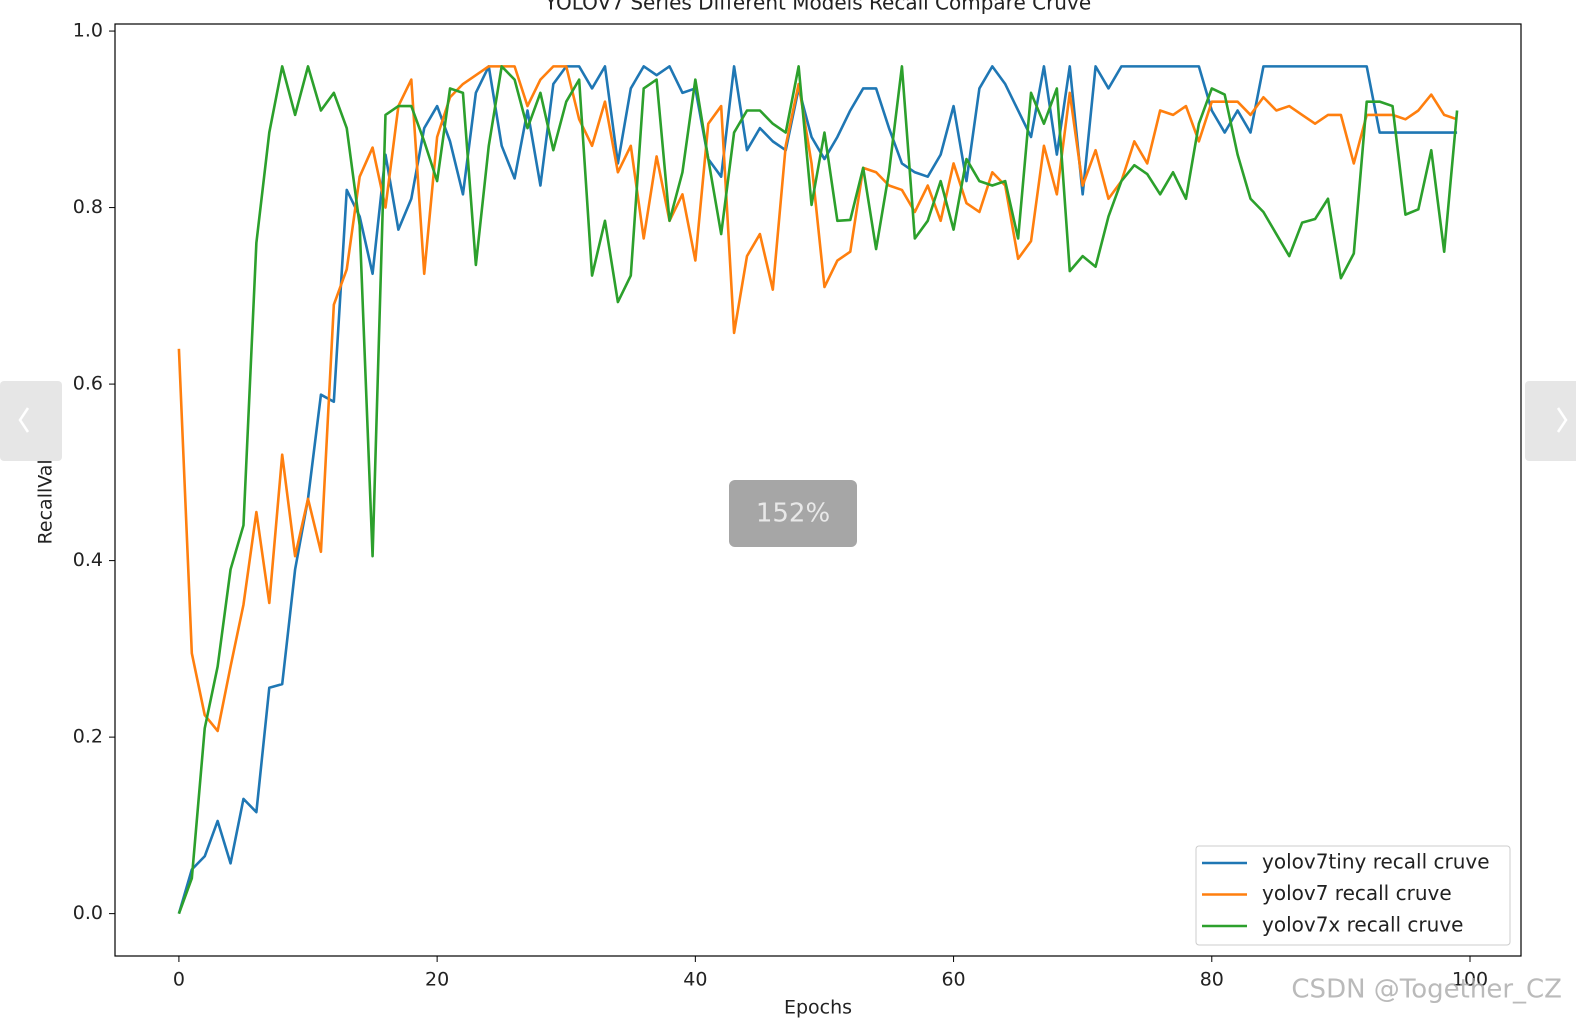 The width and height of the screenshot is (1576, 1021). I want to click on y-tick-label: 0.6, so click(88, 384).